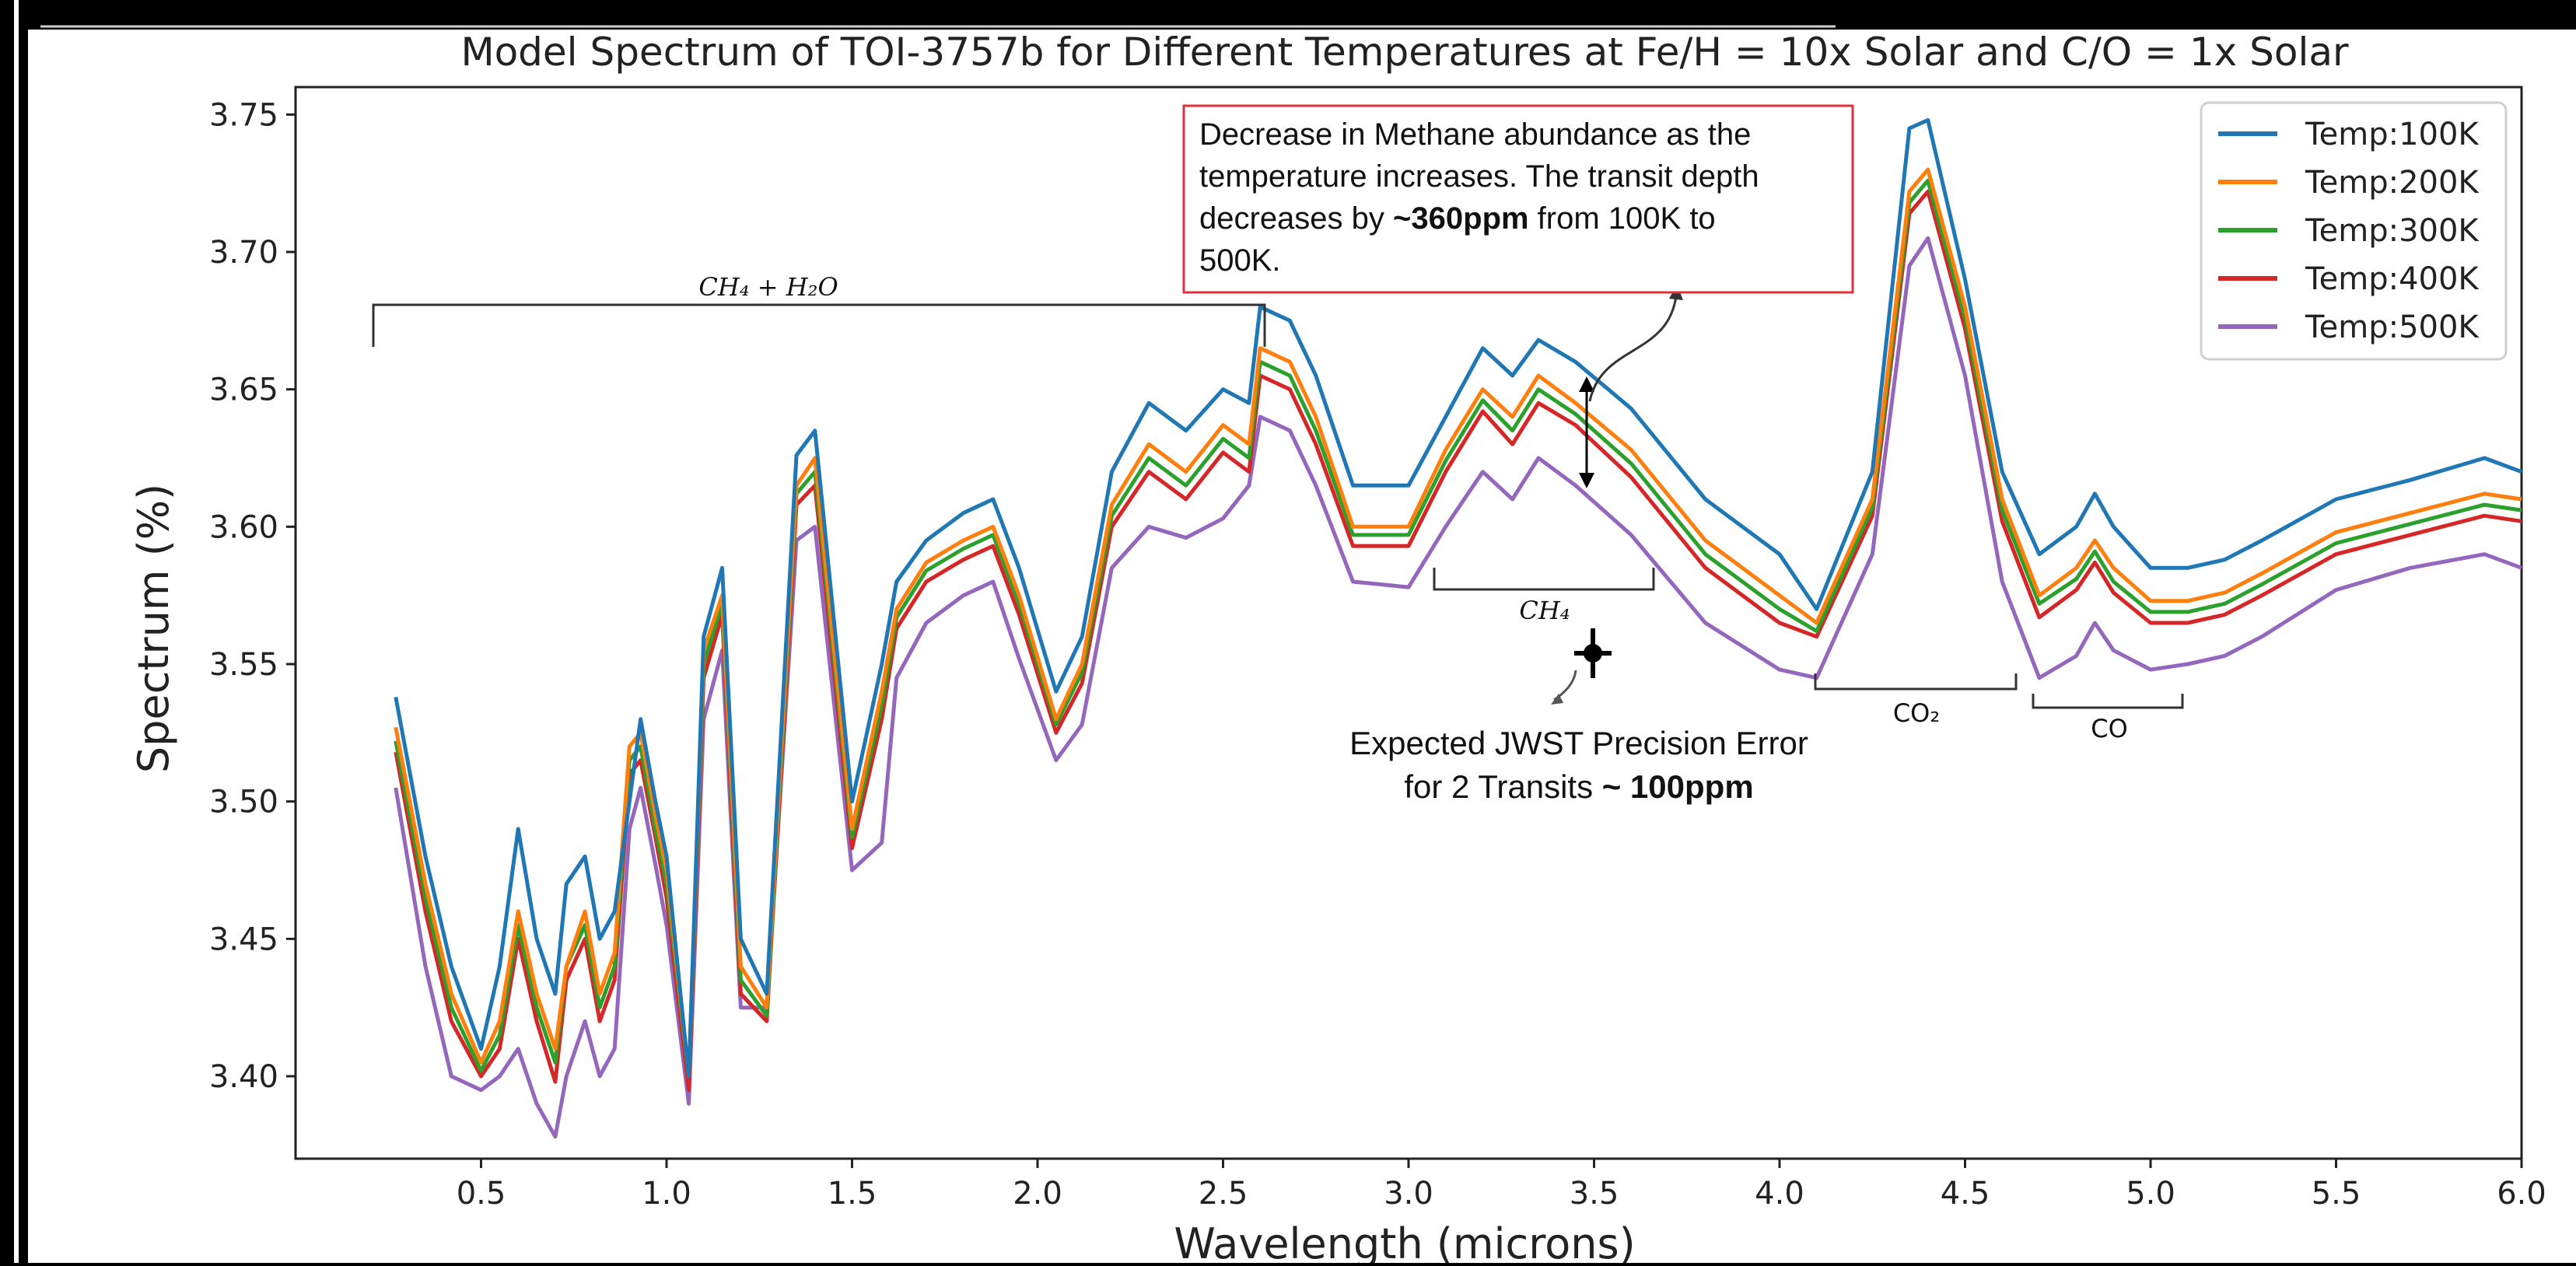 This screenshot has height=1266, width=2576. Describe the element at coordinates (153, 628) in the screenshot. I see `y-axis-label: Spectrum (%)` at that location.